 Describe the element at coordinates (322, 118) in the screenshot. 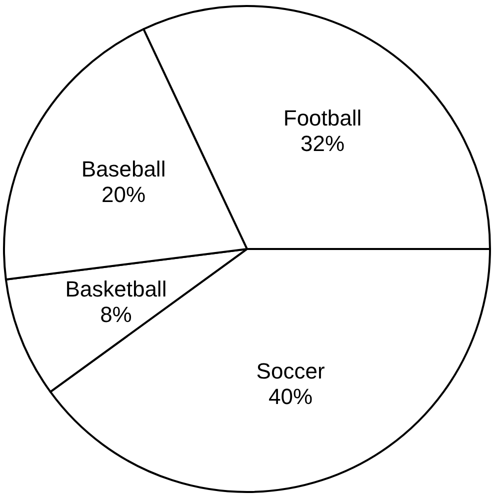

I see `slice-label: Football` at that location.